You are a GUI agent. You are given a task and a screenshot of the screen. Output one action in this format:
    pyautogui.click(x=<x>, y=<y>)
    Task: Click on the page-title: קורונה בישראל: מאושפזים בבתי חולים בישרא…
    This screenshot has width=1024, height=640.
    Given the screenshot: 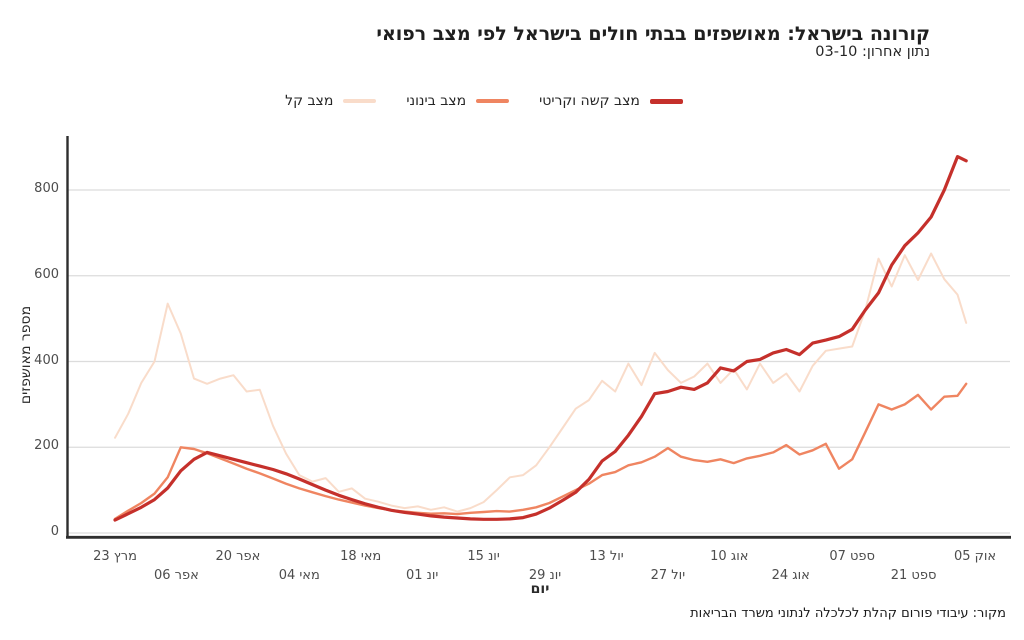 What is the action you would take?
    pyautogui.click(x=653, y=33)
    